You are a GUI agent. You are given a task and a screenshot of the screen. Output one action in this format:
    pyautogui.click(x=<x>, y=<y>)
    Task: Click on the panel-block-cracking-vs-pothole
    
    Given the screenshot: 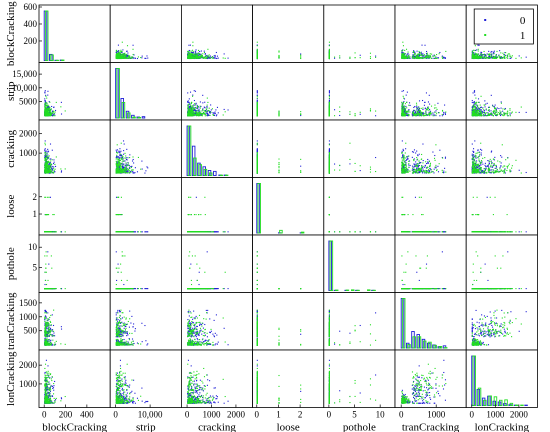 What is the action you would take?
    pyautogui.click(x=359, y=34)
    